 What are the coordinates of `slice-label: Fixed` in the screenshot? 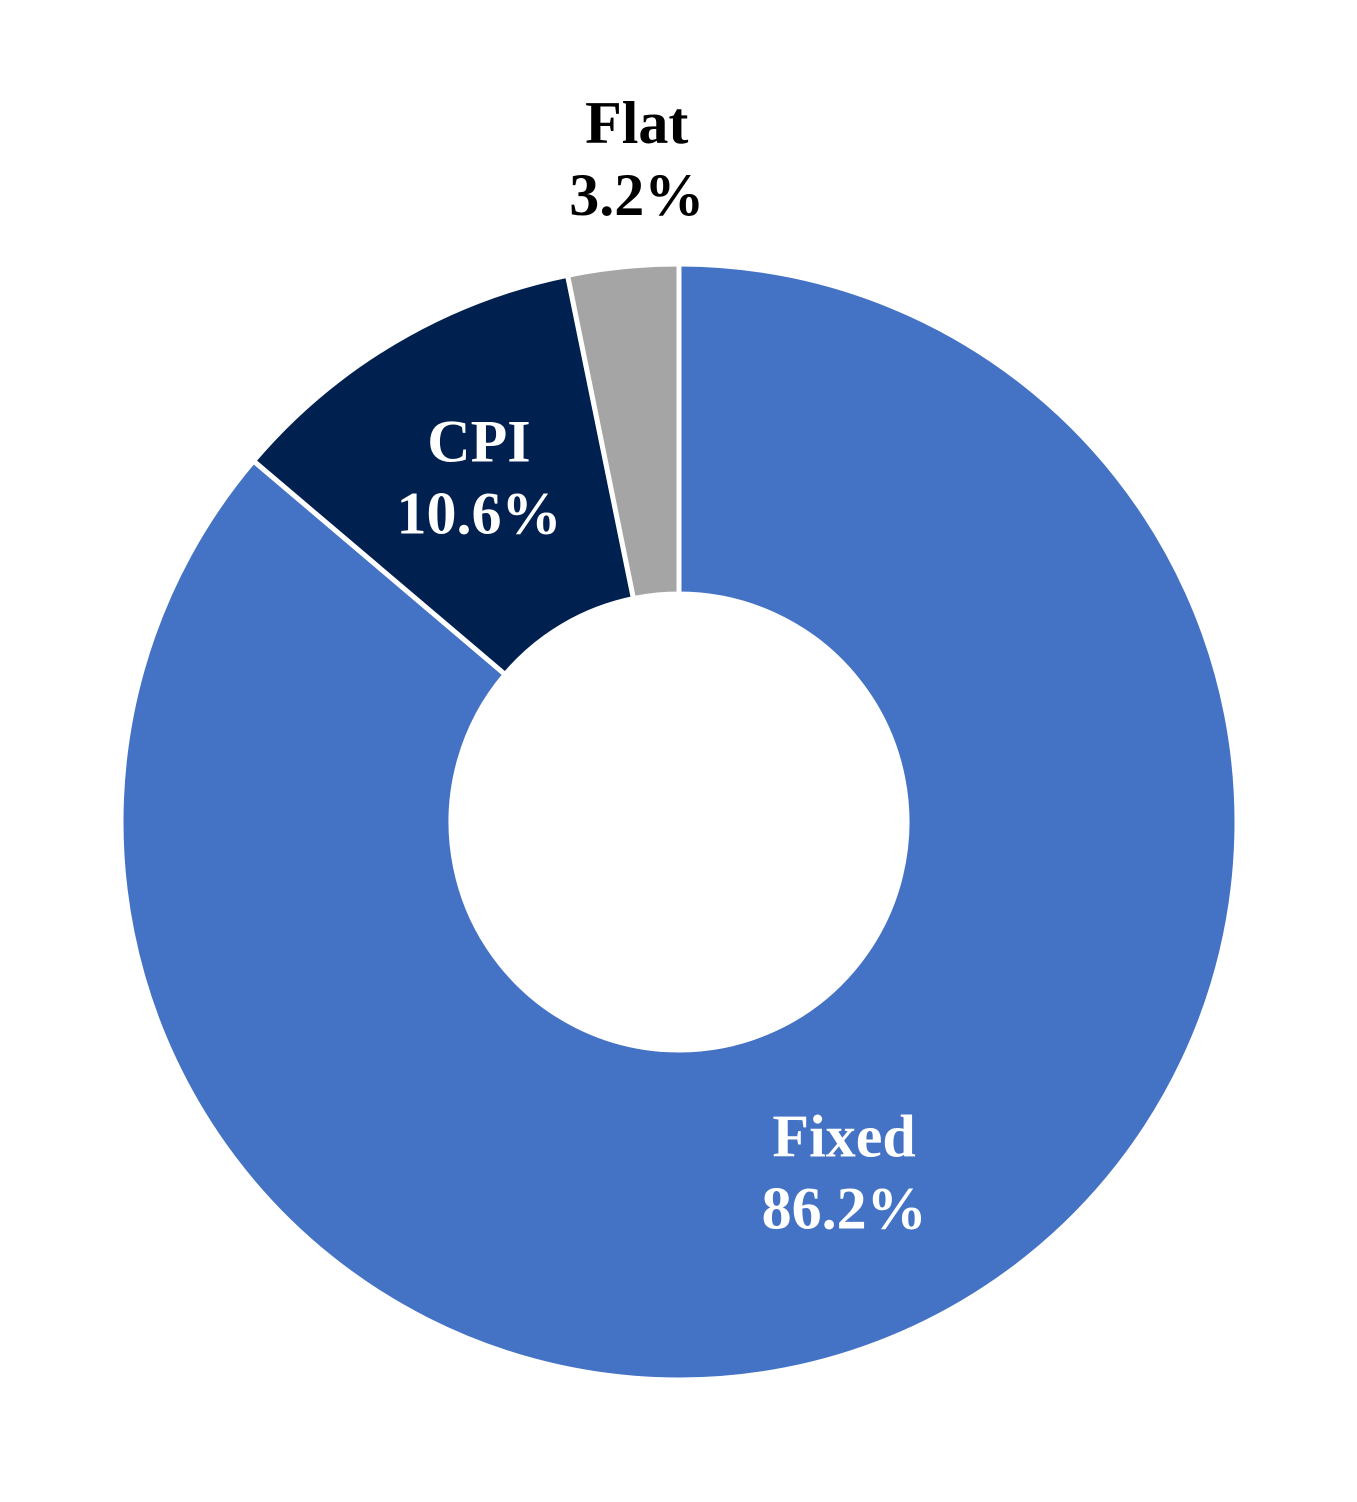 It's located at (843, 1136).